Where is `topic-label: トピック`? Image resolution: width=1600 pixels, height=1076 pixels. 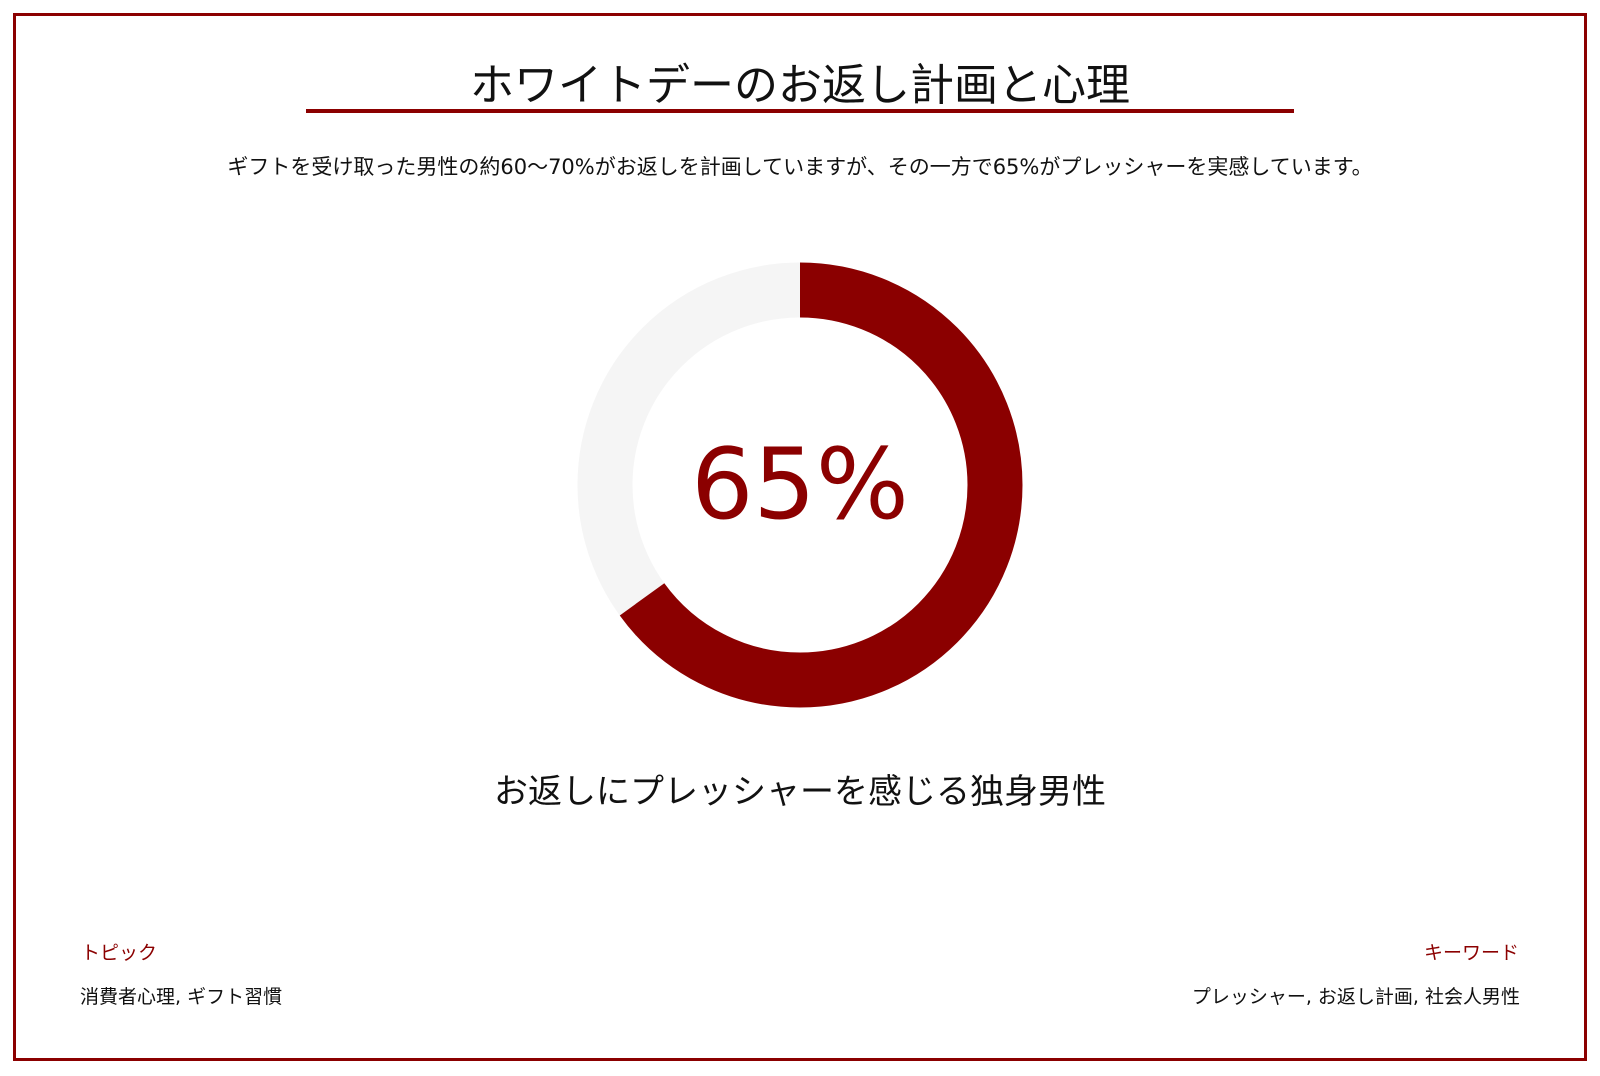
topic-label: トピック is located at coordinates (119, 953).